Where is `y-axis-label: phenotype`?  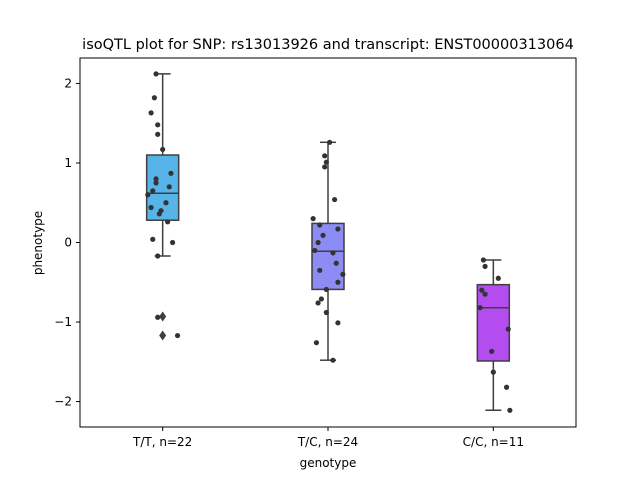 y-axis-label: phenotype is located at coordinates (38, 243).